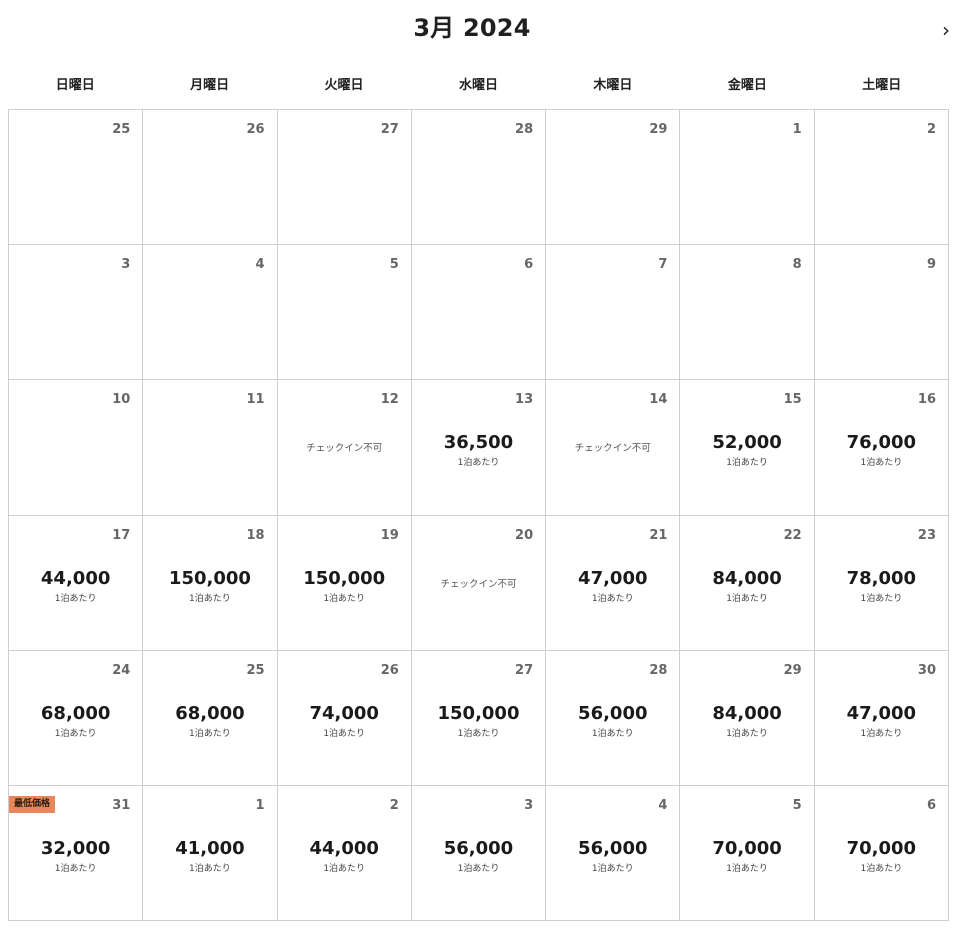 The height and width of the screenshot is (928, 956). Describe the element at coordinates (255, 129) in the screenshot. I see `day-number: 26` at that location.